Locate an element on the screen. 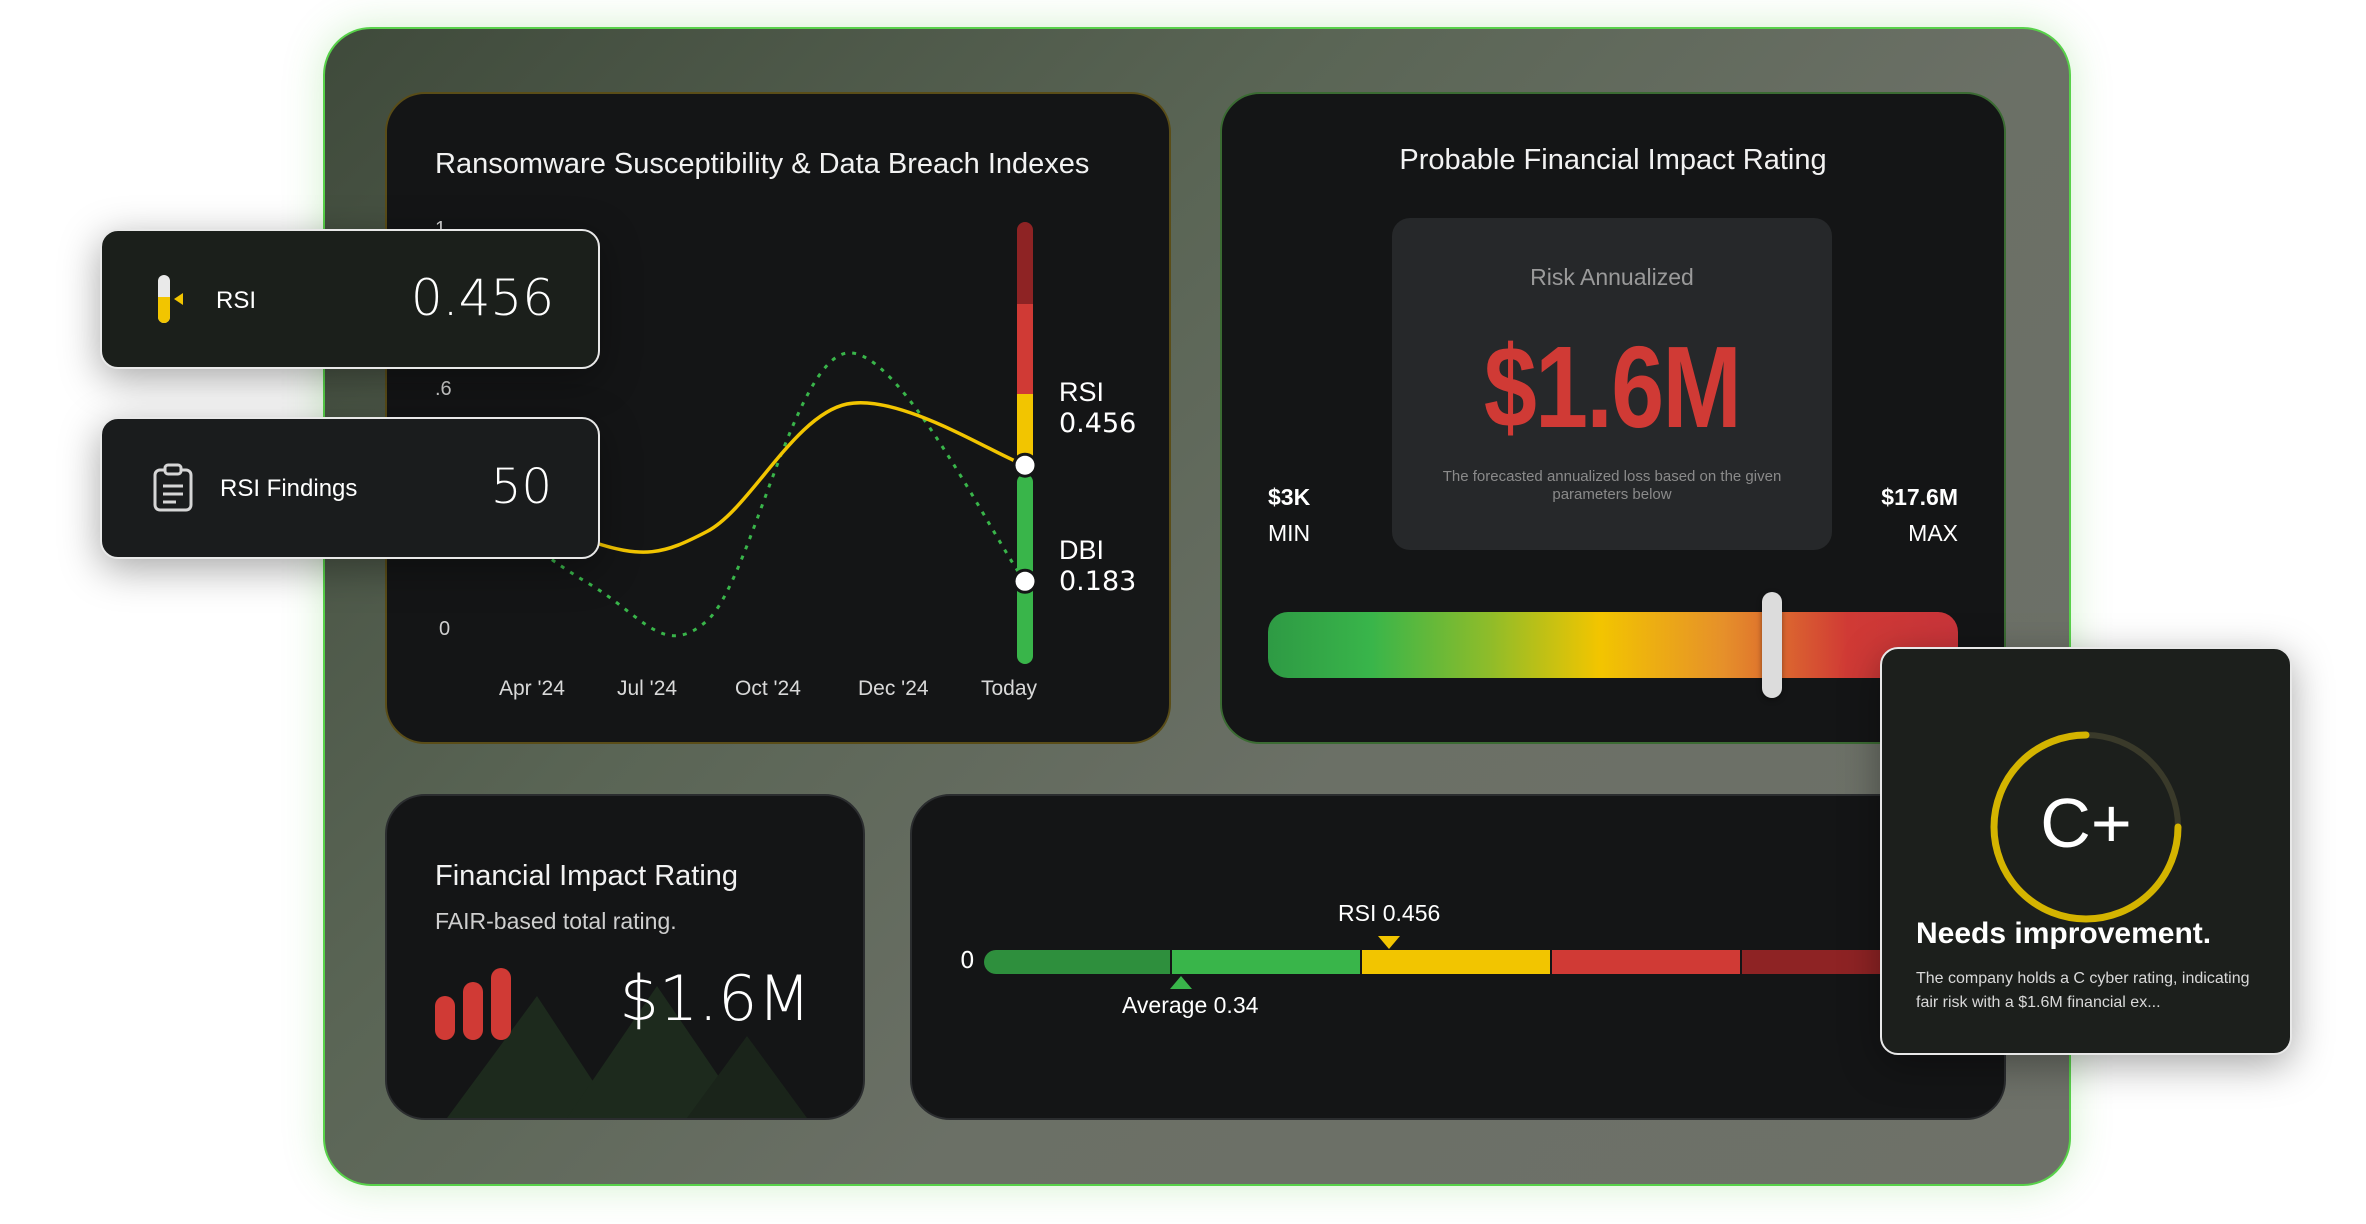 The height and width of the screenshot is (1224, 2366). y-tick-0: 0 is located at coordinates (445, 629).